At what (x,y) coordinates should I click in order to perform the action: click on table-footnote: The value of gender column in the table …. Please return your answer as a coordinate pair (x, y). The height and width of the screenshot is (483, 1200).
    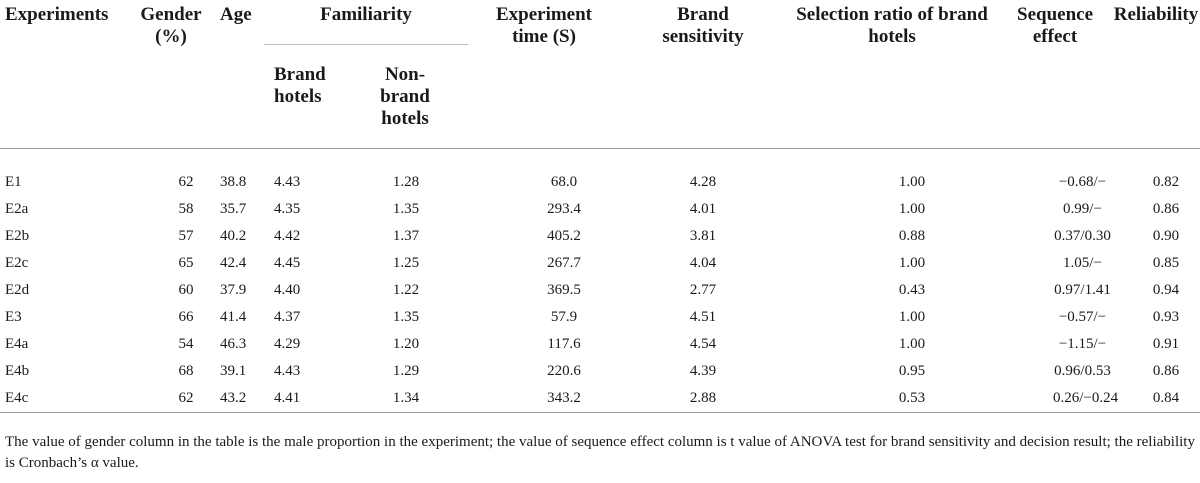
    Looking at the image, I should click on (600, 452).